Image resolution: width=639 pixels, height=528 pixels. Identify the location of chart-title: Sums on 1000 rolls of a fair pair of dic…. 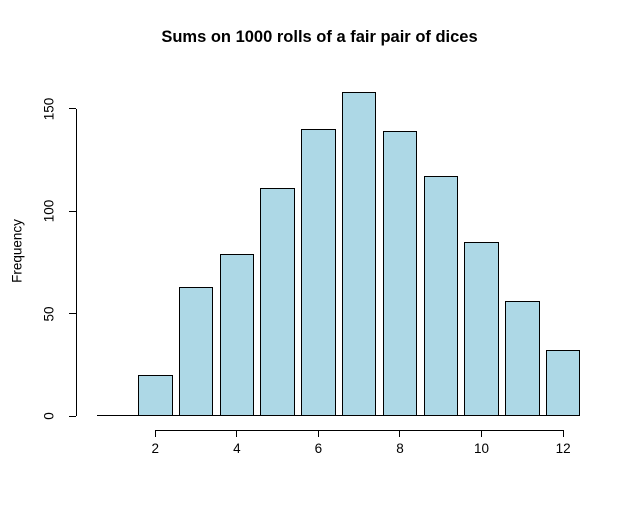
(319, 37).